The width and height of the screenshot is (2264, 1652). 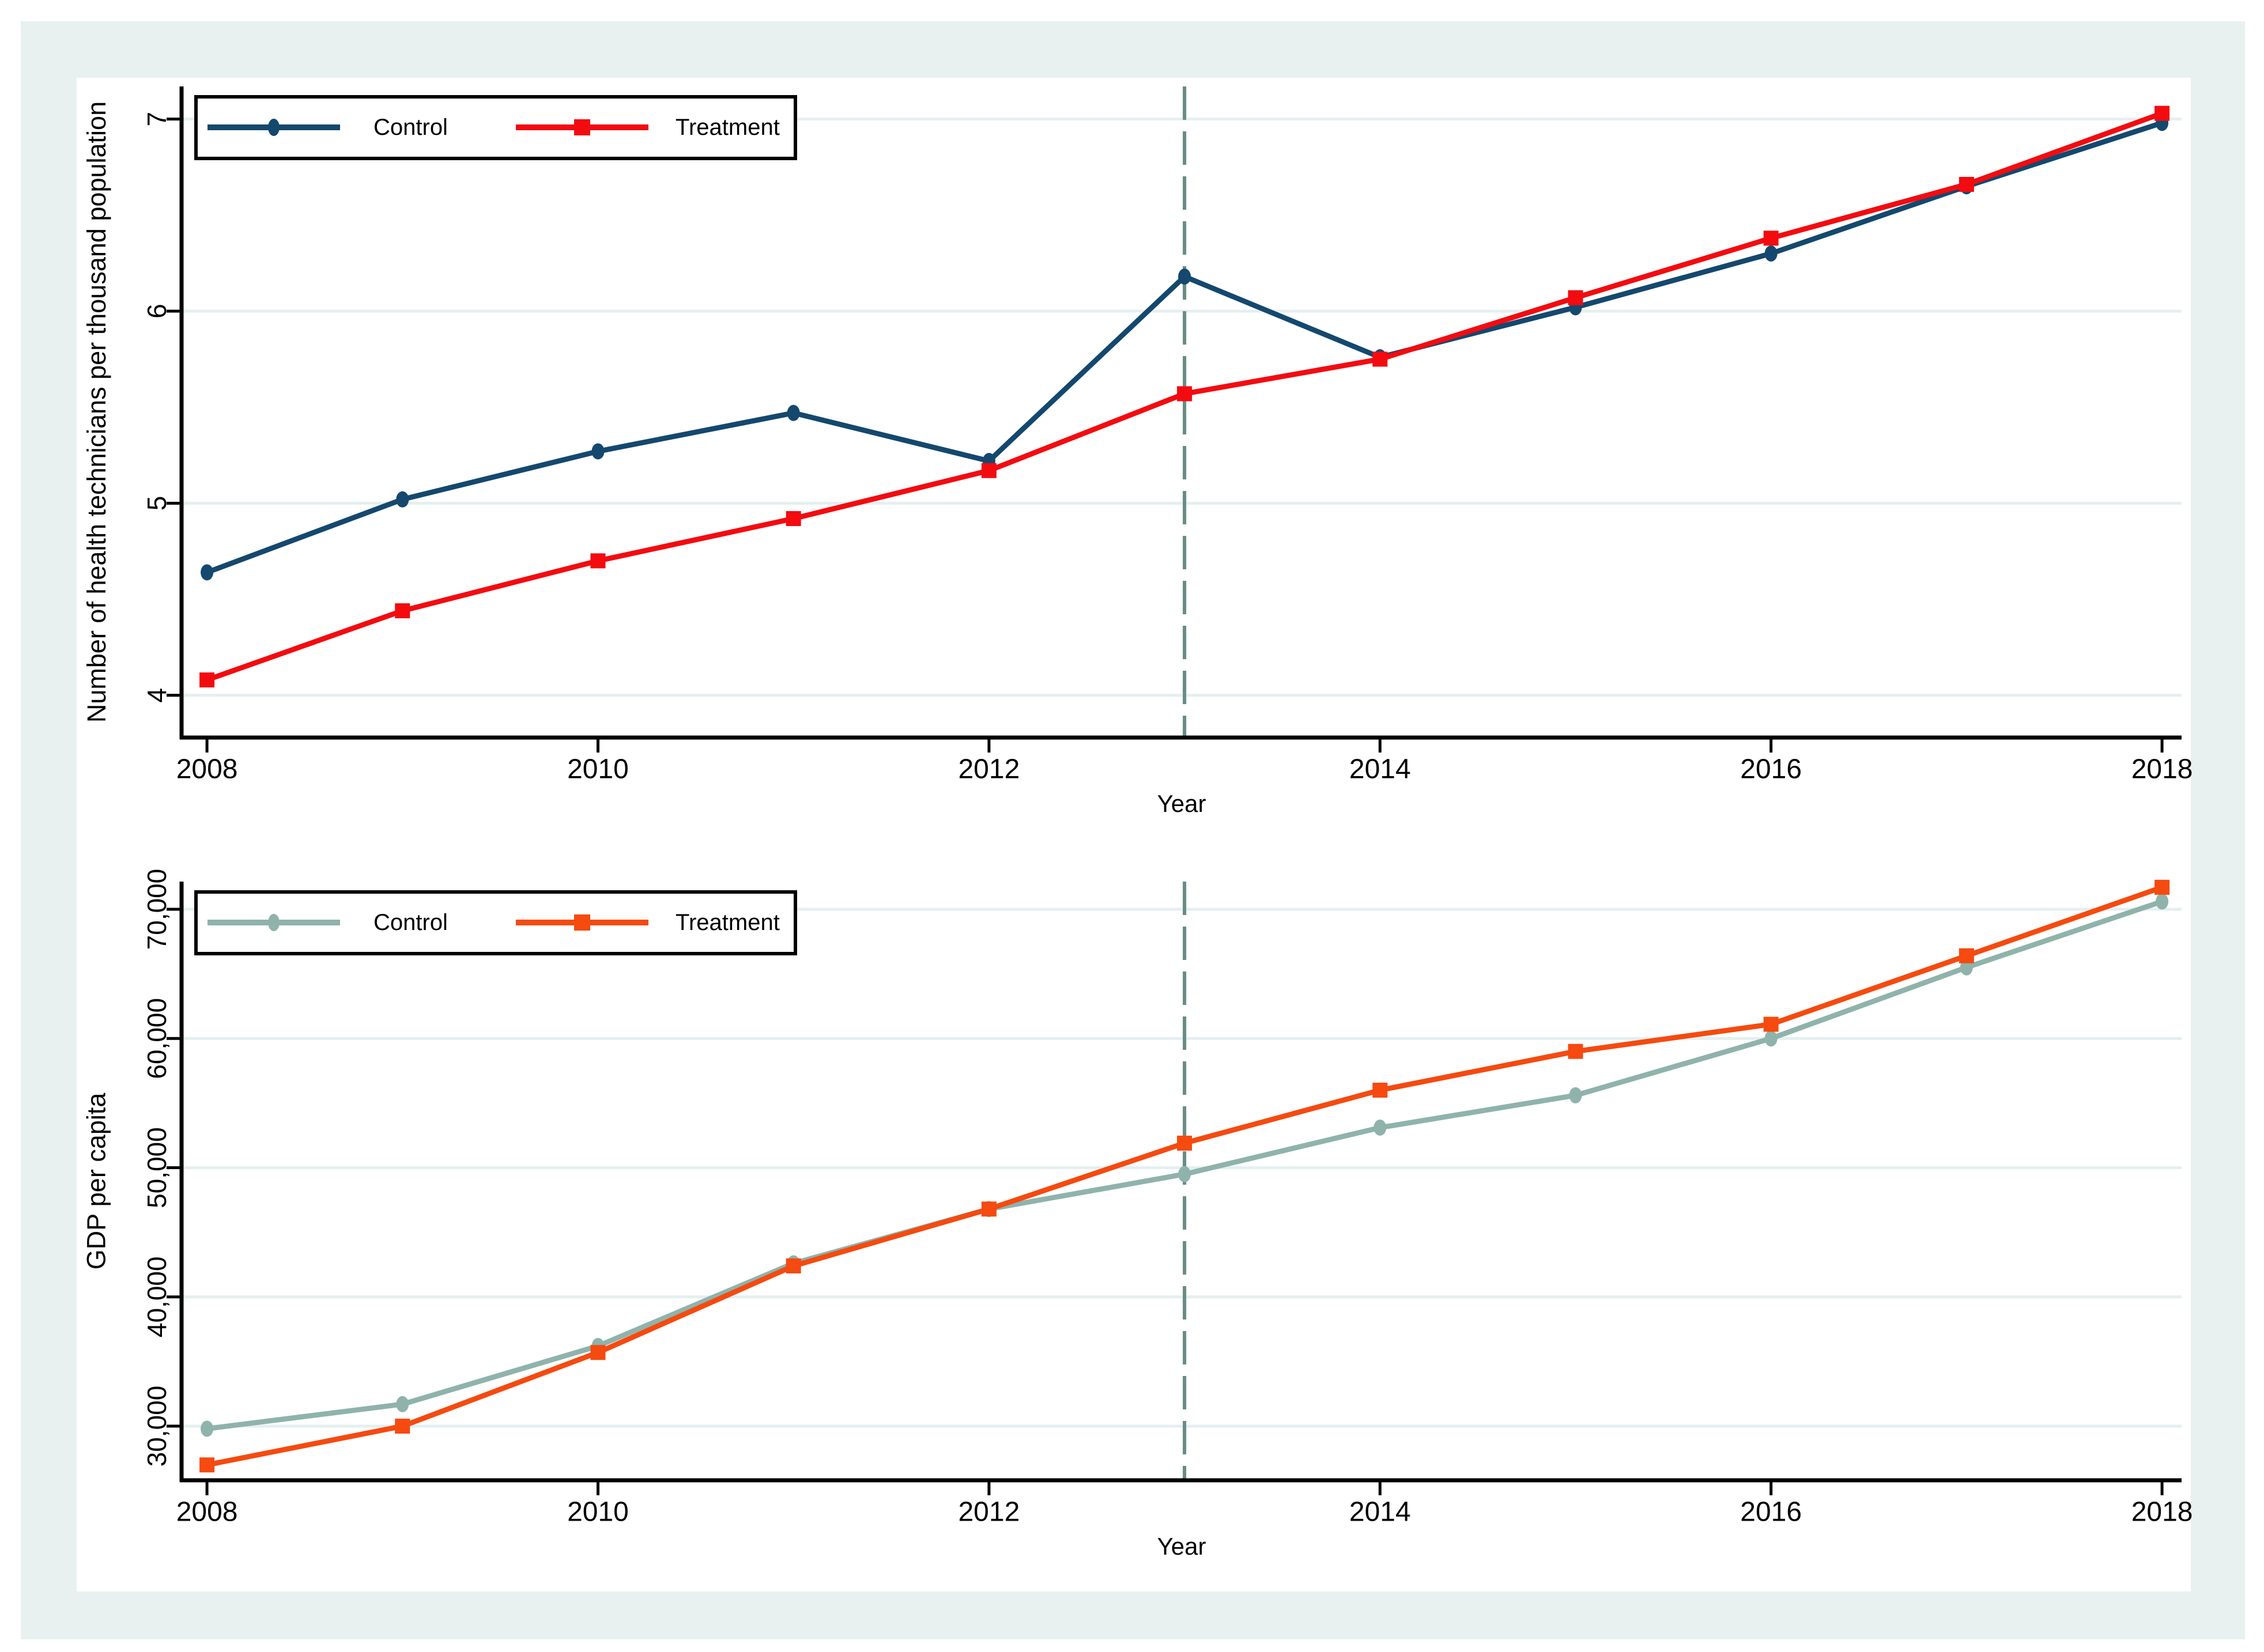 I want to click on y-tick-label: 40,000, so click(x=157, y=1297).